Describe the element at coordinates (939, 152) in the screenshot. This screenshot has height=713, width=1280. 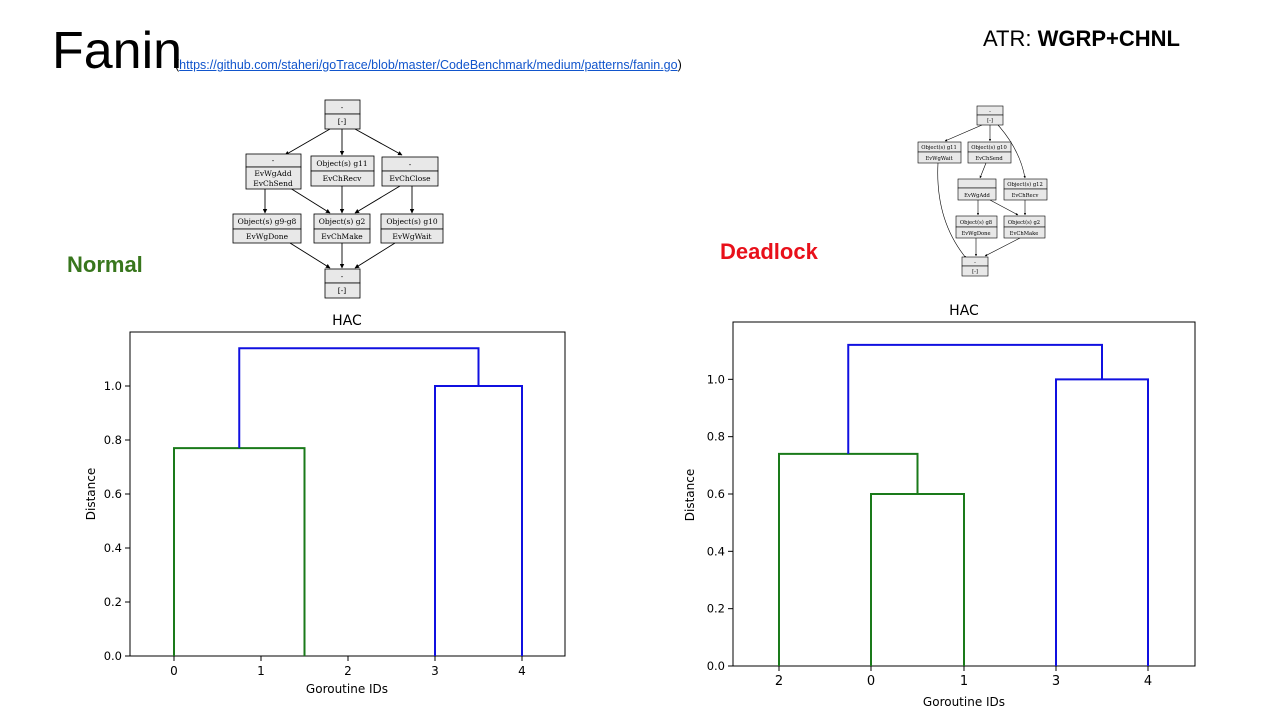
I see `graph-node: Object(s) g11 EvWgWait` at that location.